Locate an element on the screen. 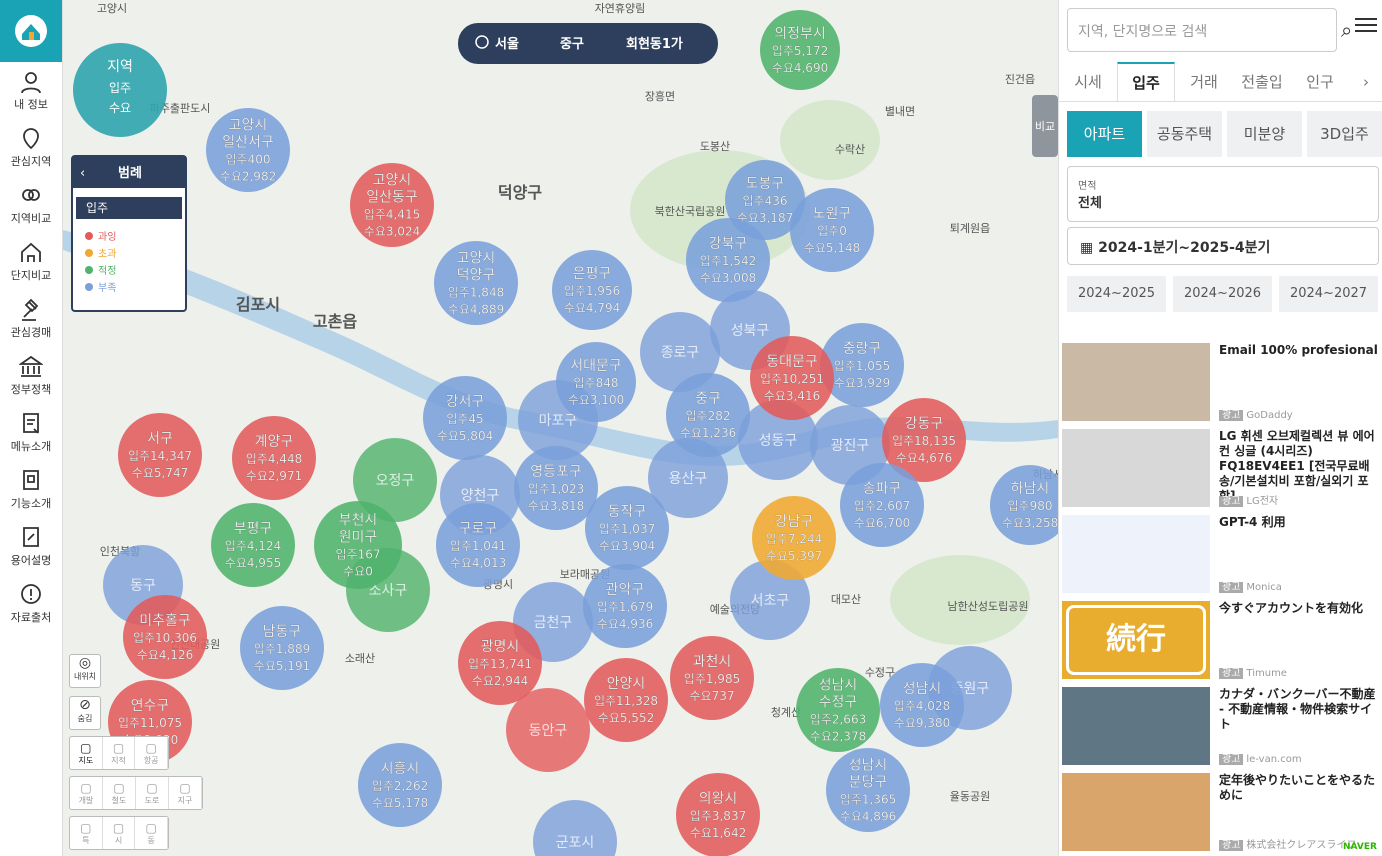  nav-item: 관심지역 is located at coordinates (31, 147).